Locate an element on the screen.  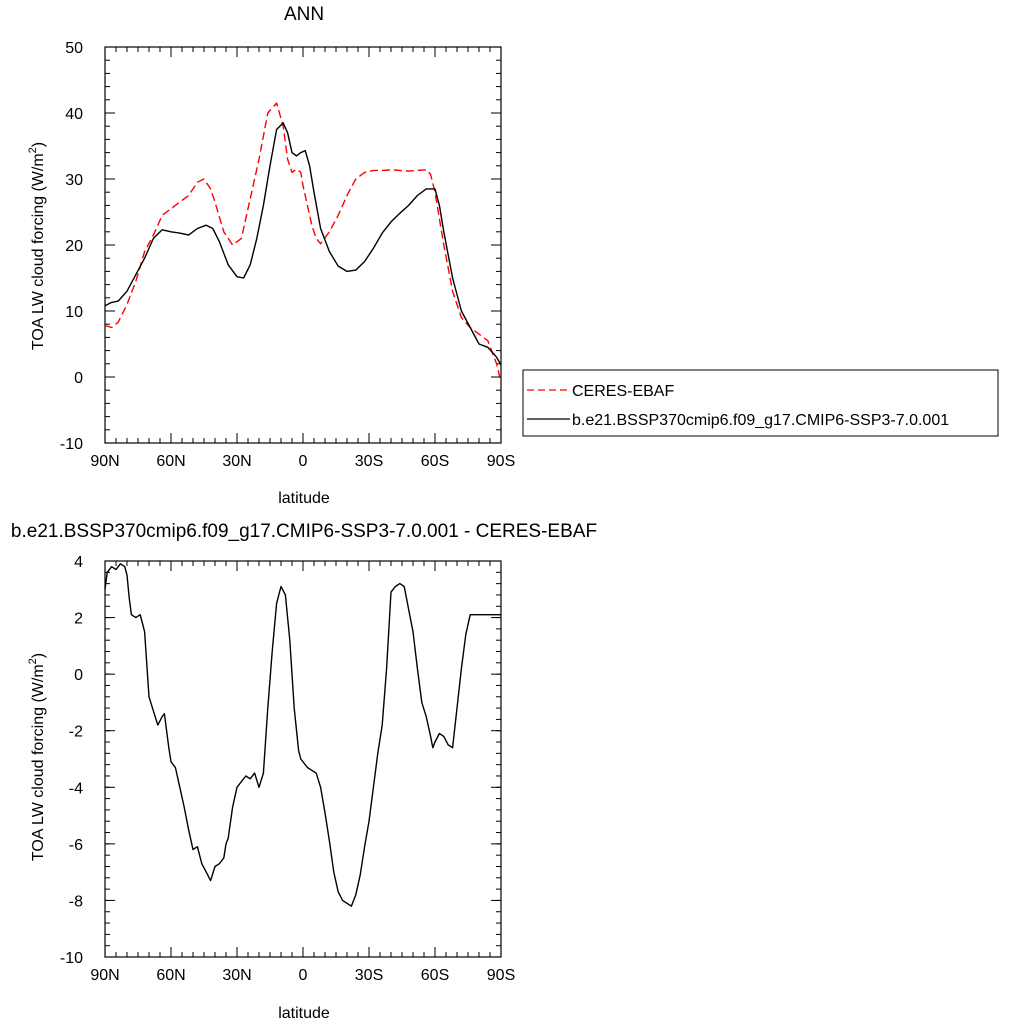
series-line-difference is located at coordinates (302, 735).